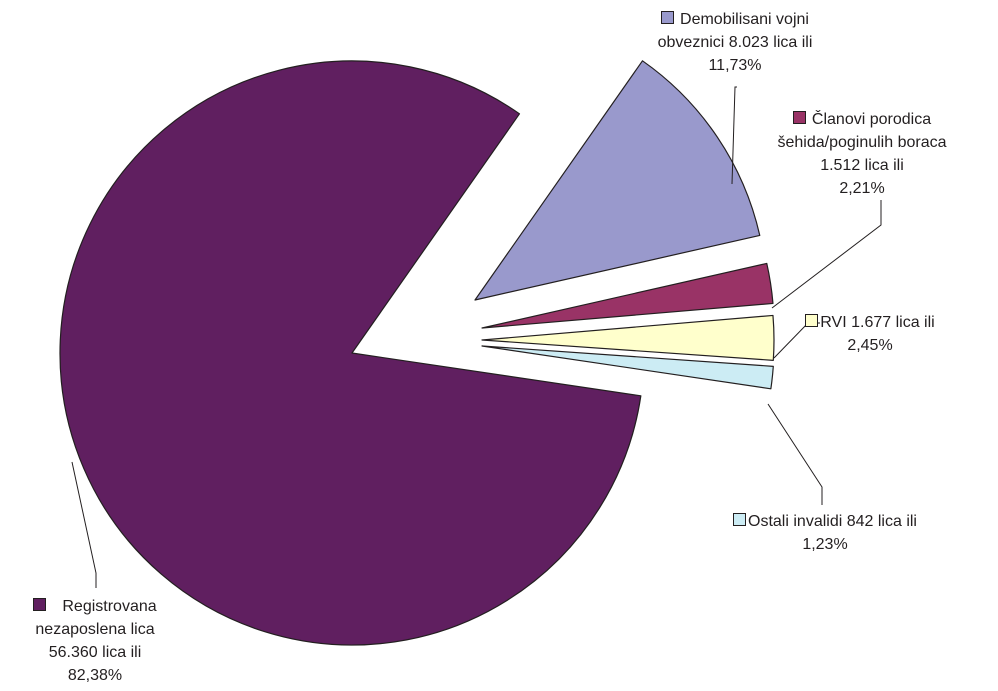 Image resolution: width=998 pixels, height=691 pixels. What do you see at coordinates (740, 519) in the screenshot?
I see `legend-swatch-ostali-invalidi` at bounding box center [740, 519].